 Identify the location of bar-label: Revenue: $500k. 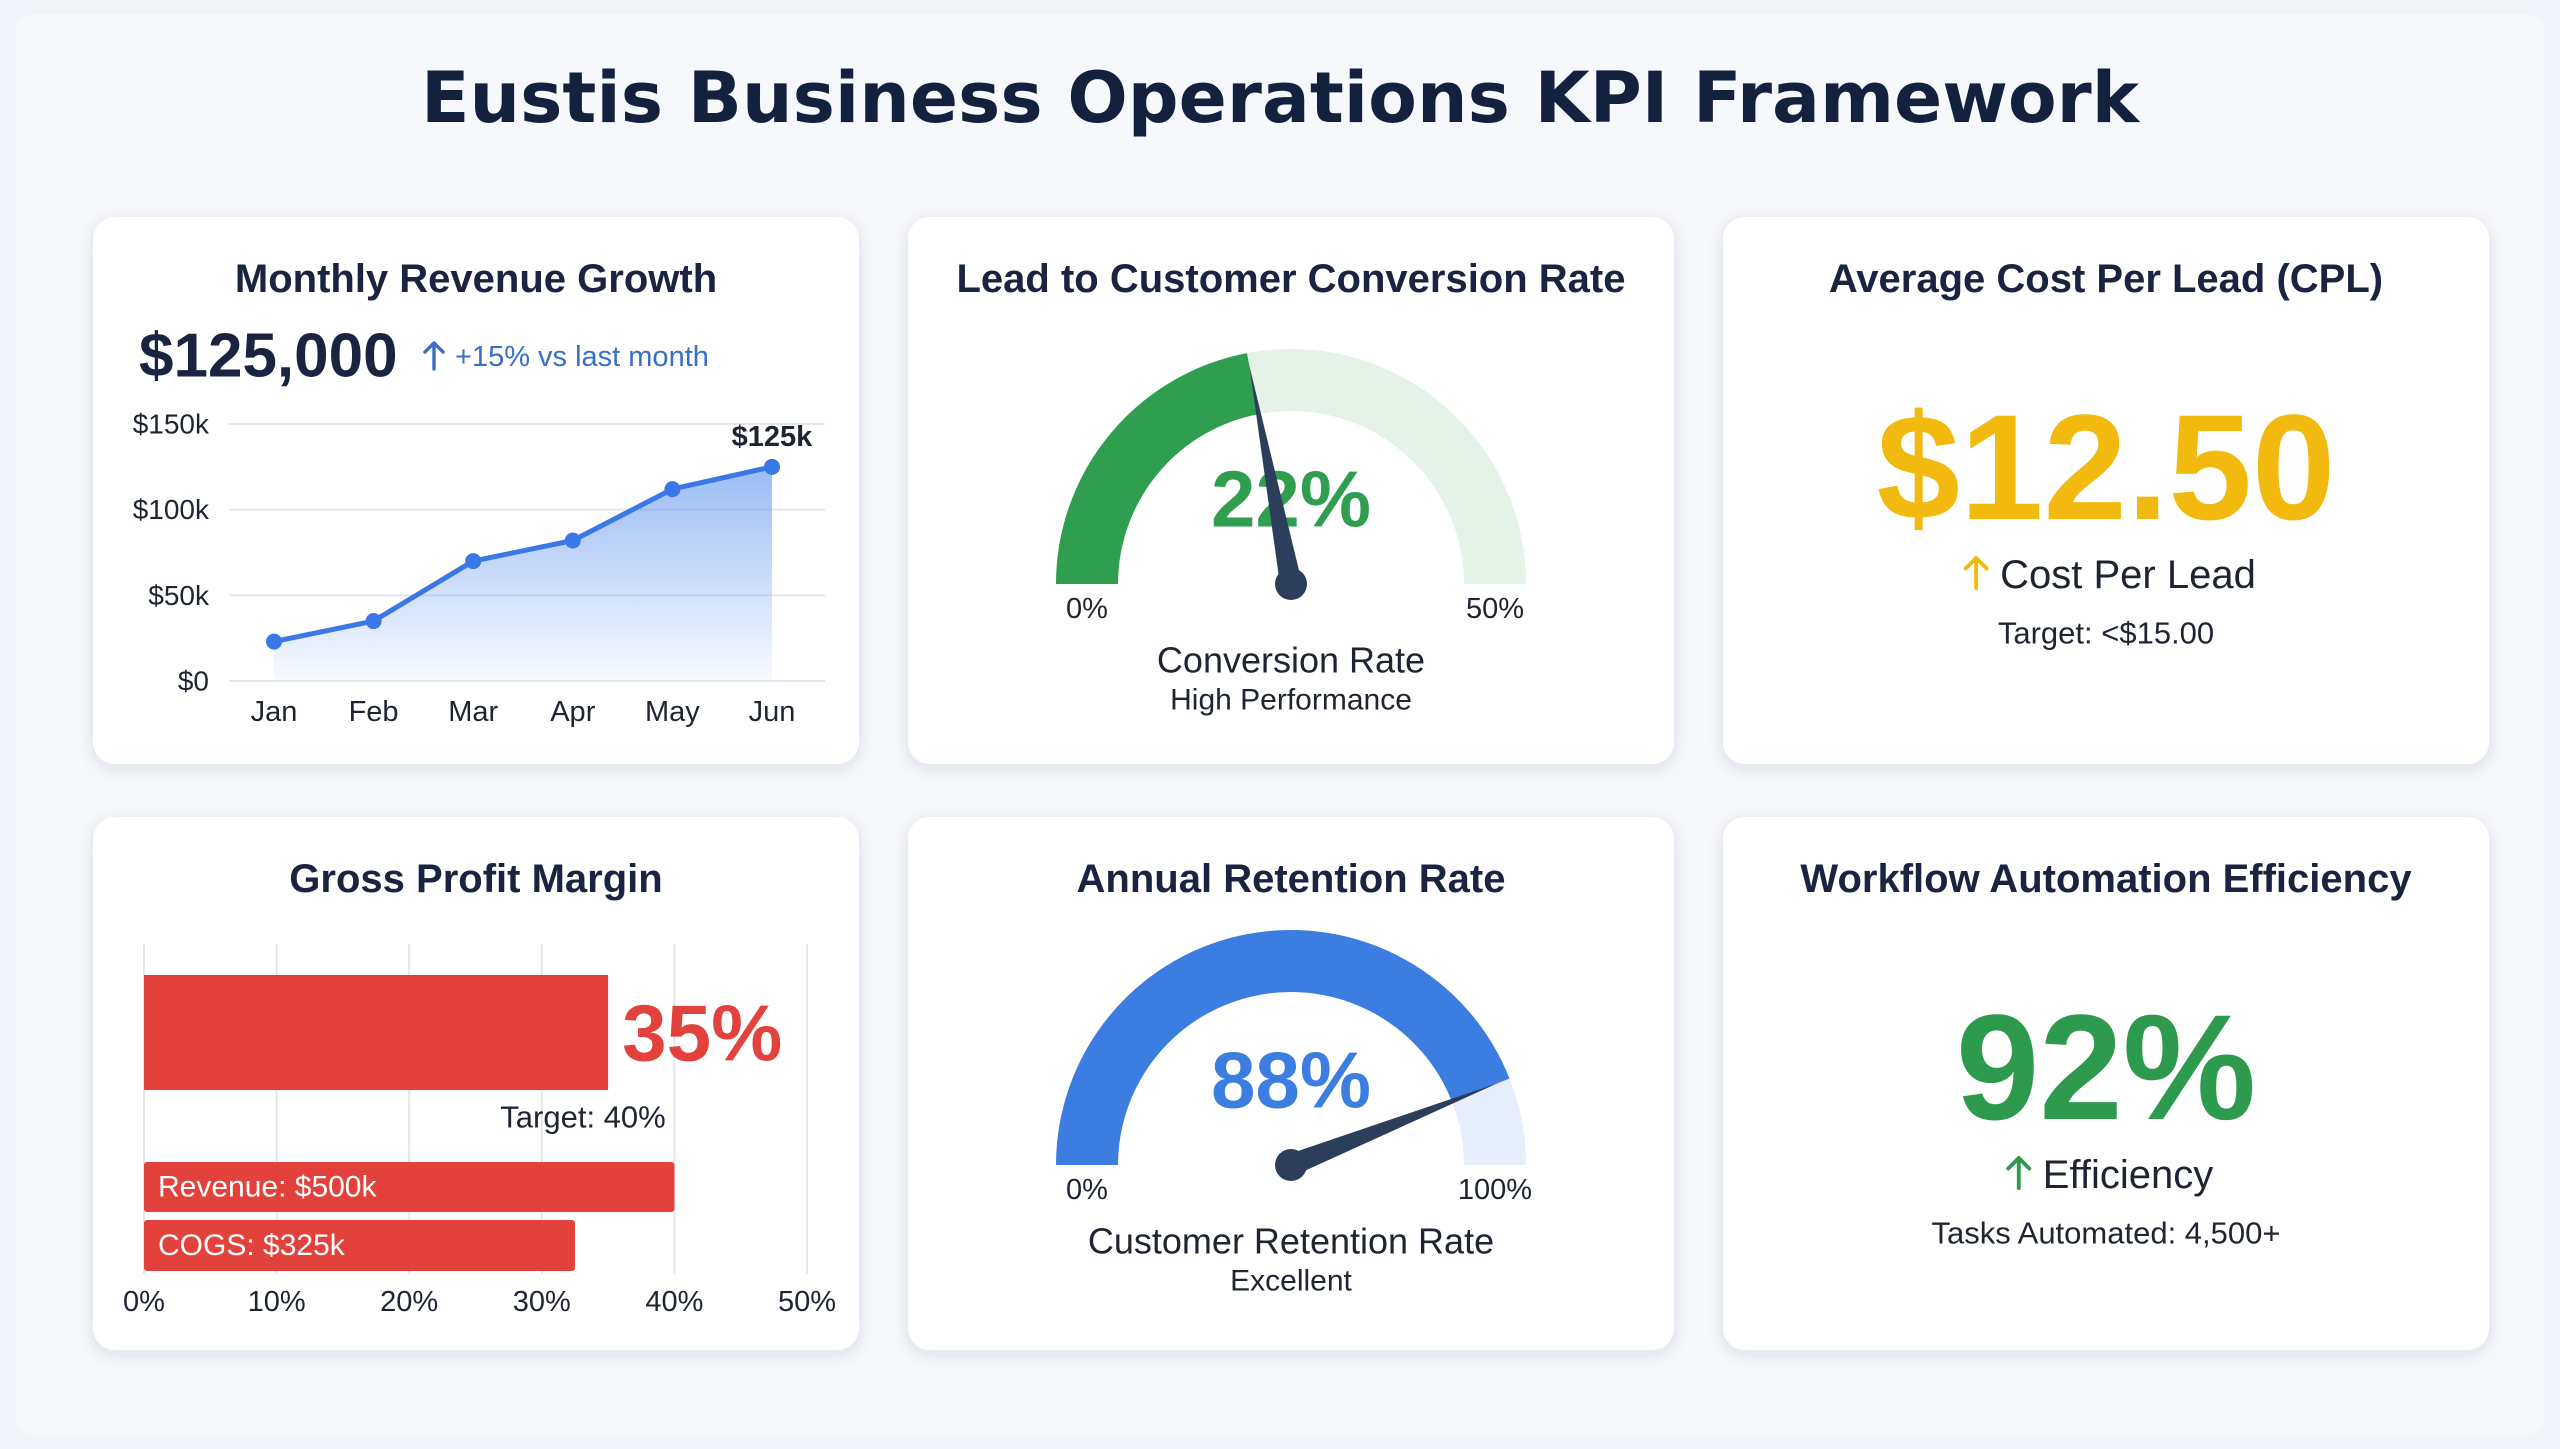
(267, 1187).